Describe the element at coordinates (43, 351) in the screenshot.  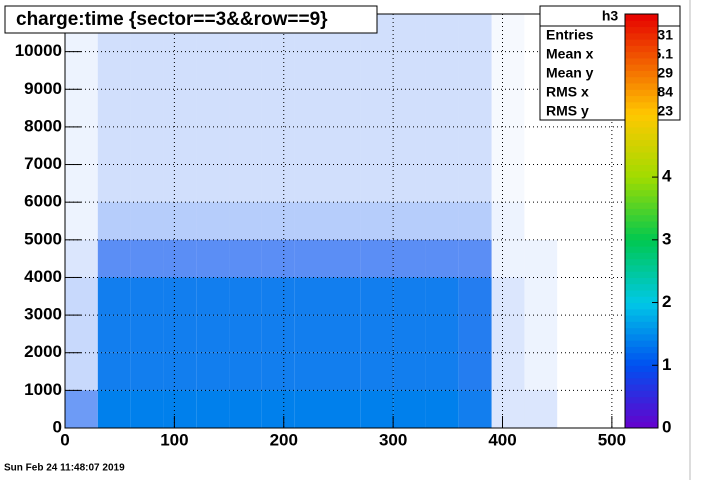
I see `y-tick-label: 2000` at that location.